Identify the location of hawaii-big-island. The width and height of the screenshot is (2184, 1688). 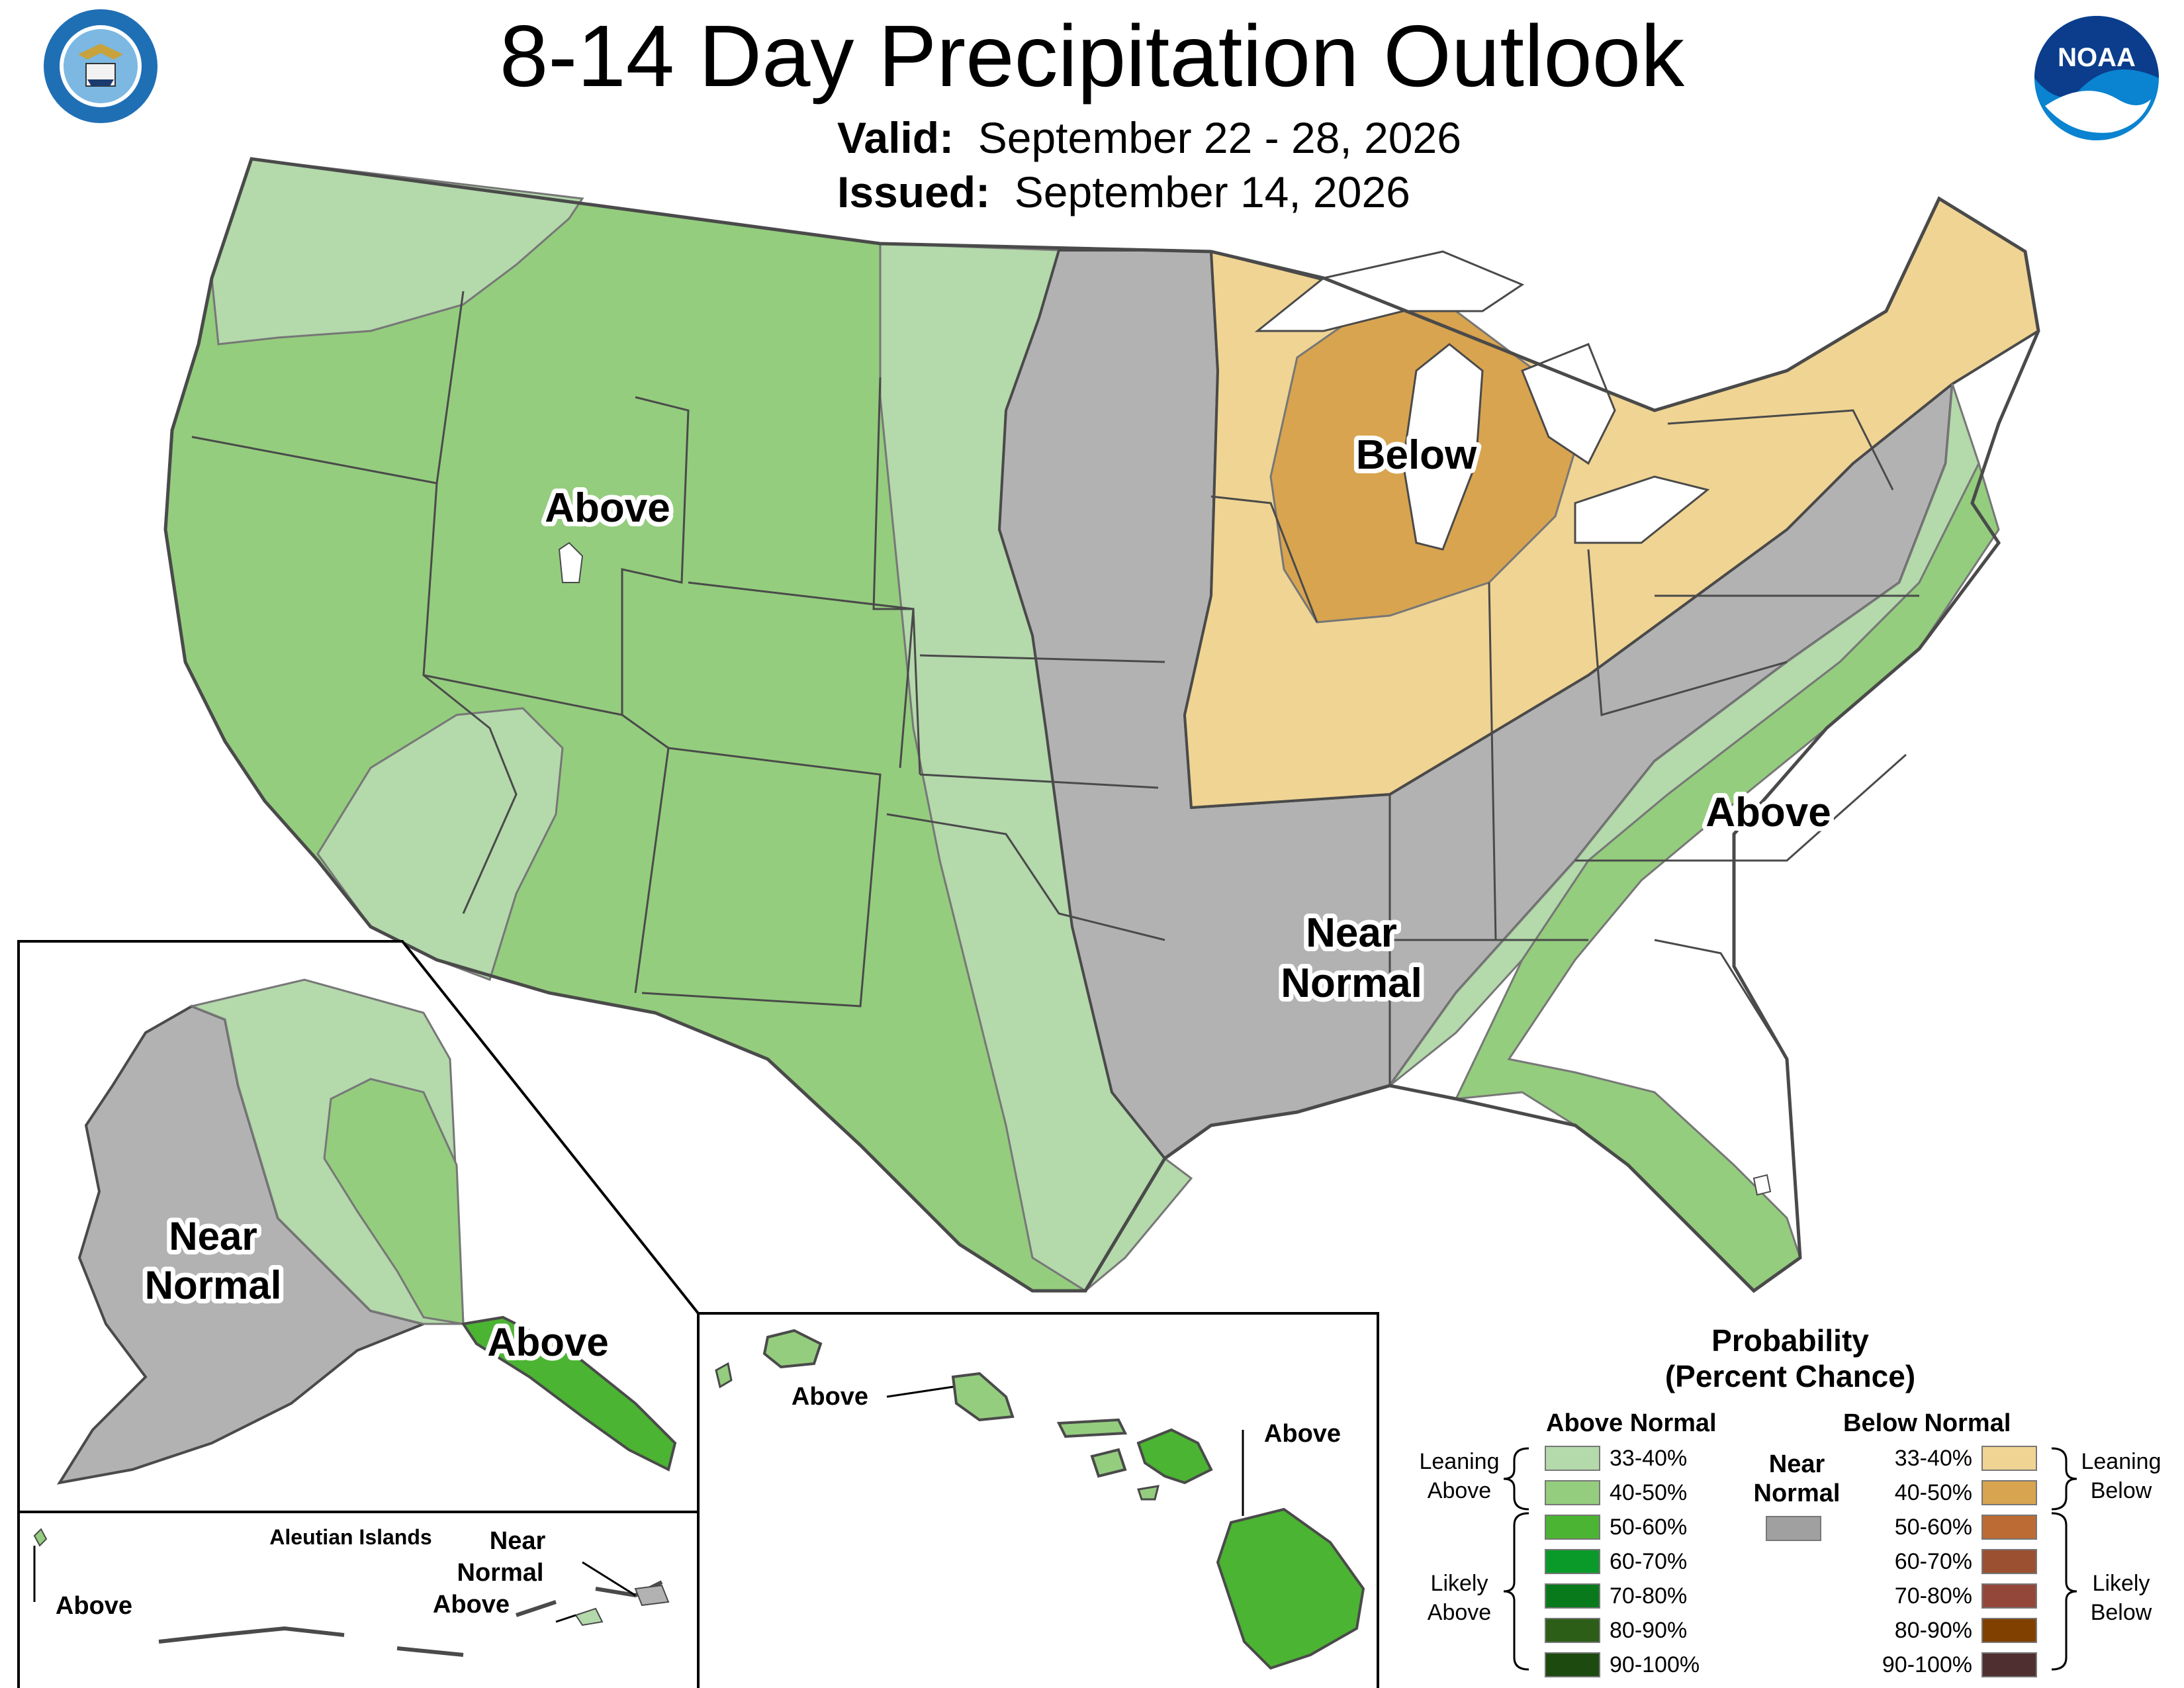
(1290, 1588).